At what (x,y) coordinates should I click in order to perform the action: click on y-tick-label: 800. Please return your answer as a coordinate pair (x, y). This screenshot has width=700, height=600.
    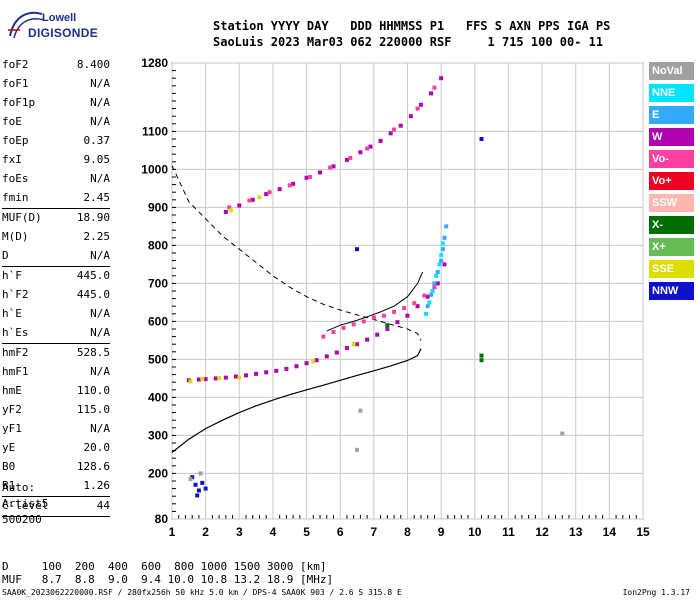
    Looking at the image, I should click on (158, 245).